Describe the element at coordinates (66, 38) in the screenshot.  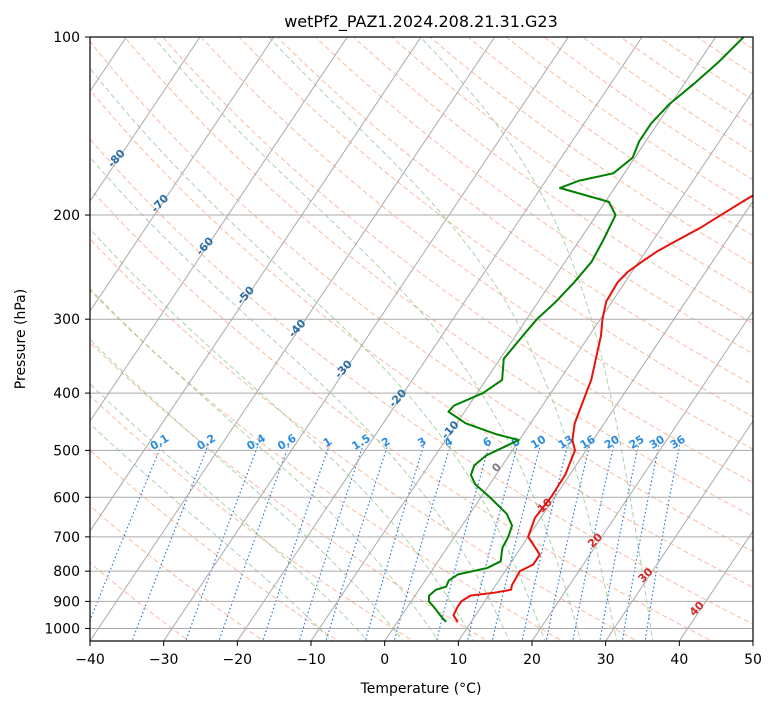
I see `y-tick-label: 100` at that location.